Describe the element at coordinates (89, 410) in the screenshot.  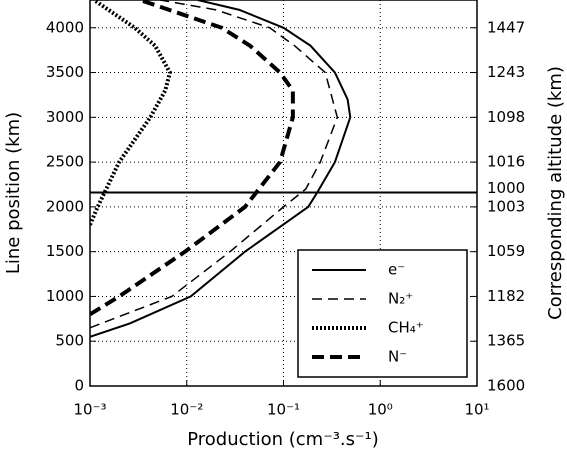
I see `x-tick-label: 10⁻³` at that location.